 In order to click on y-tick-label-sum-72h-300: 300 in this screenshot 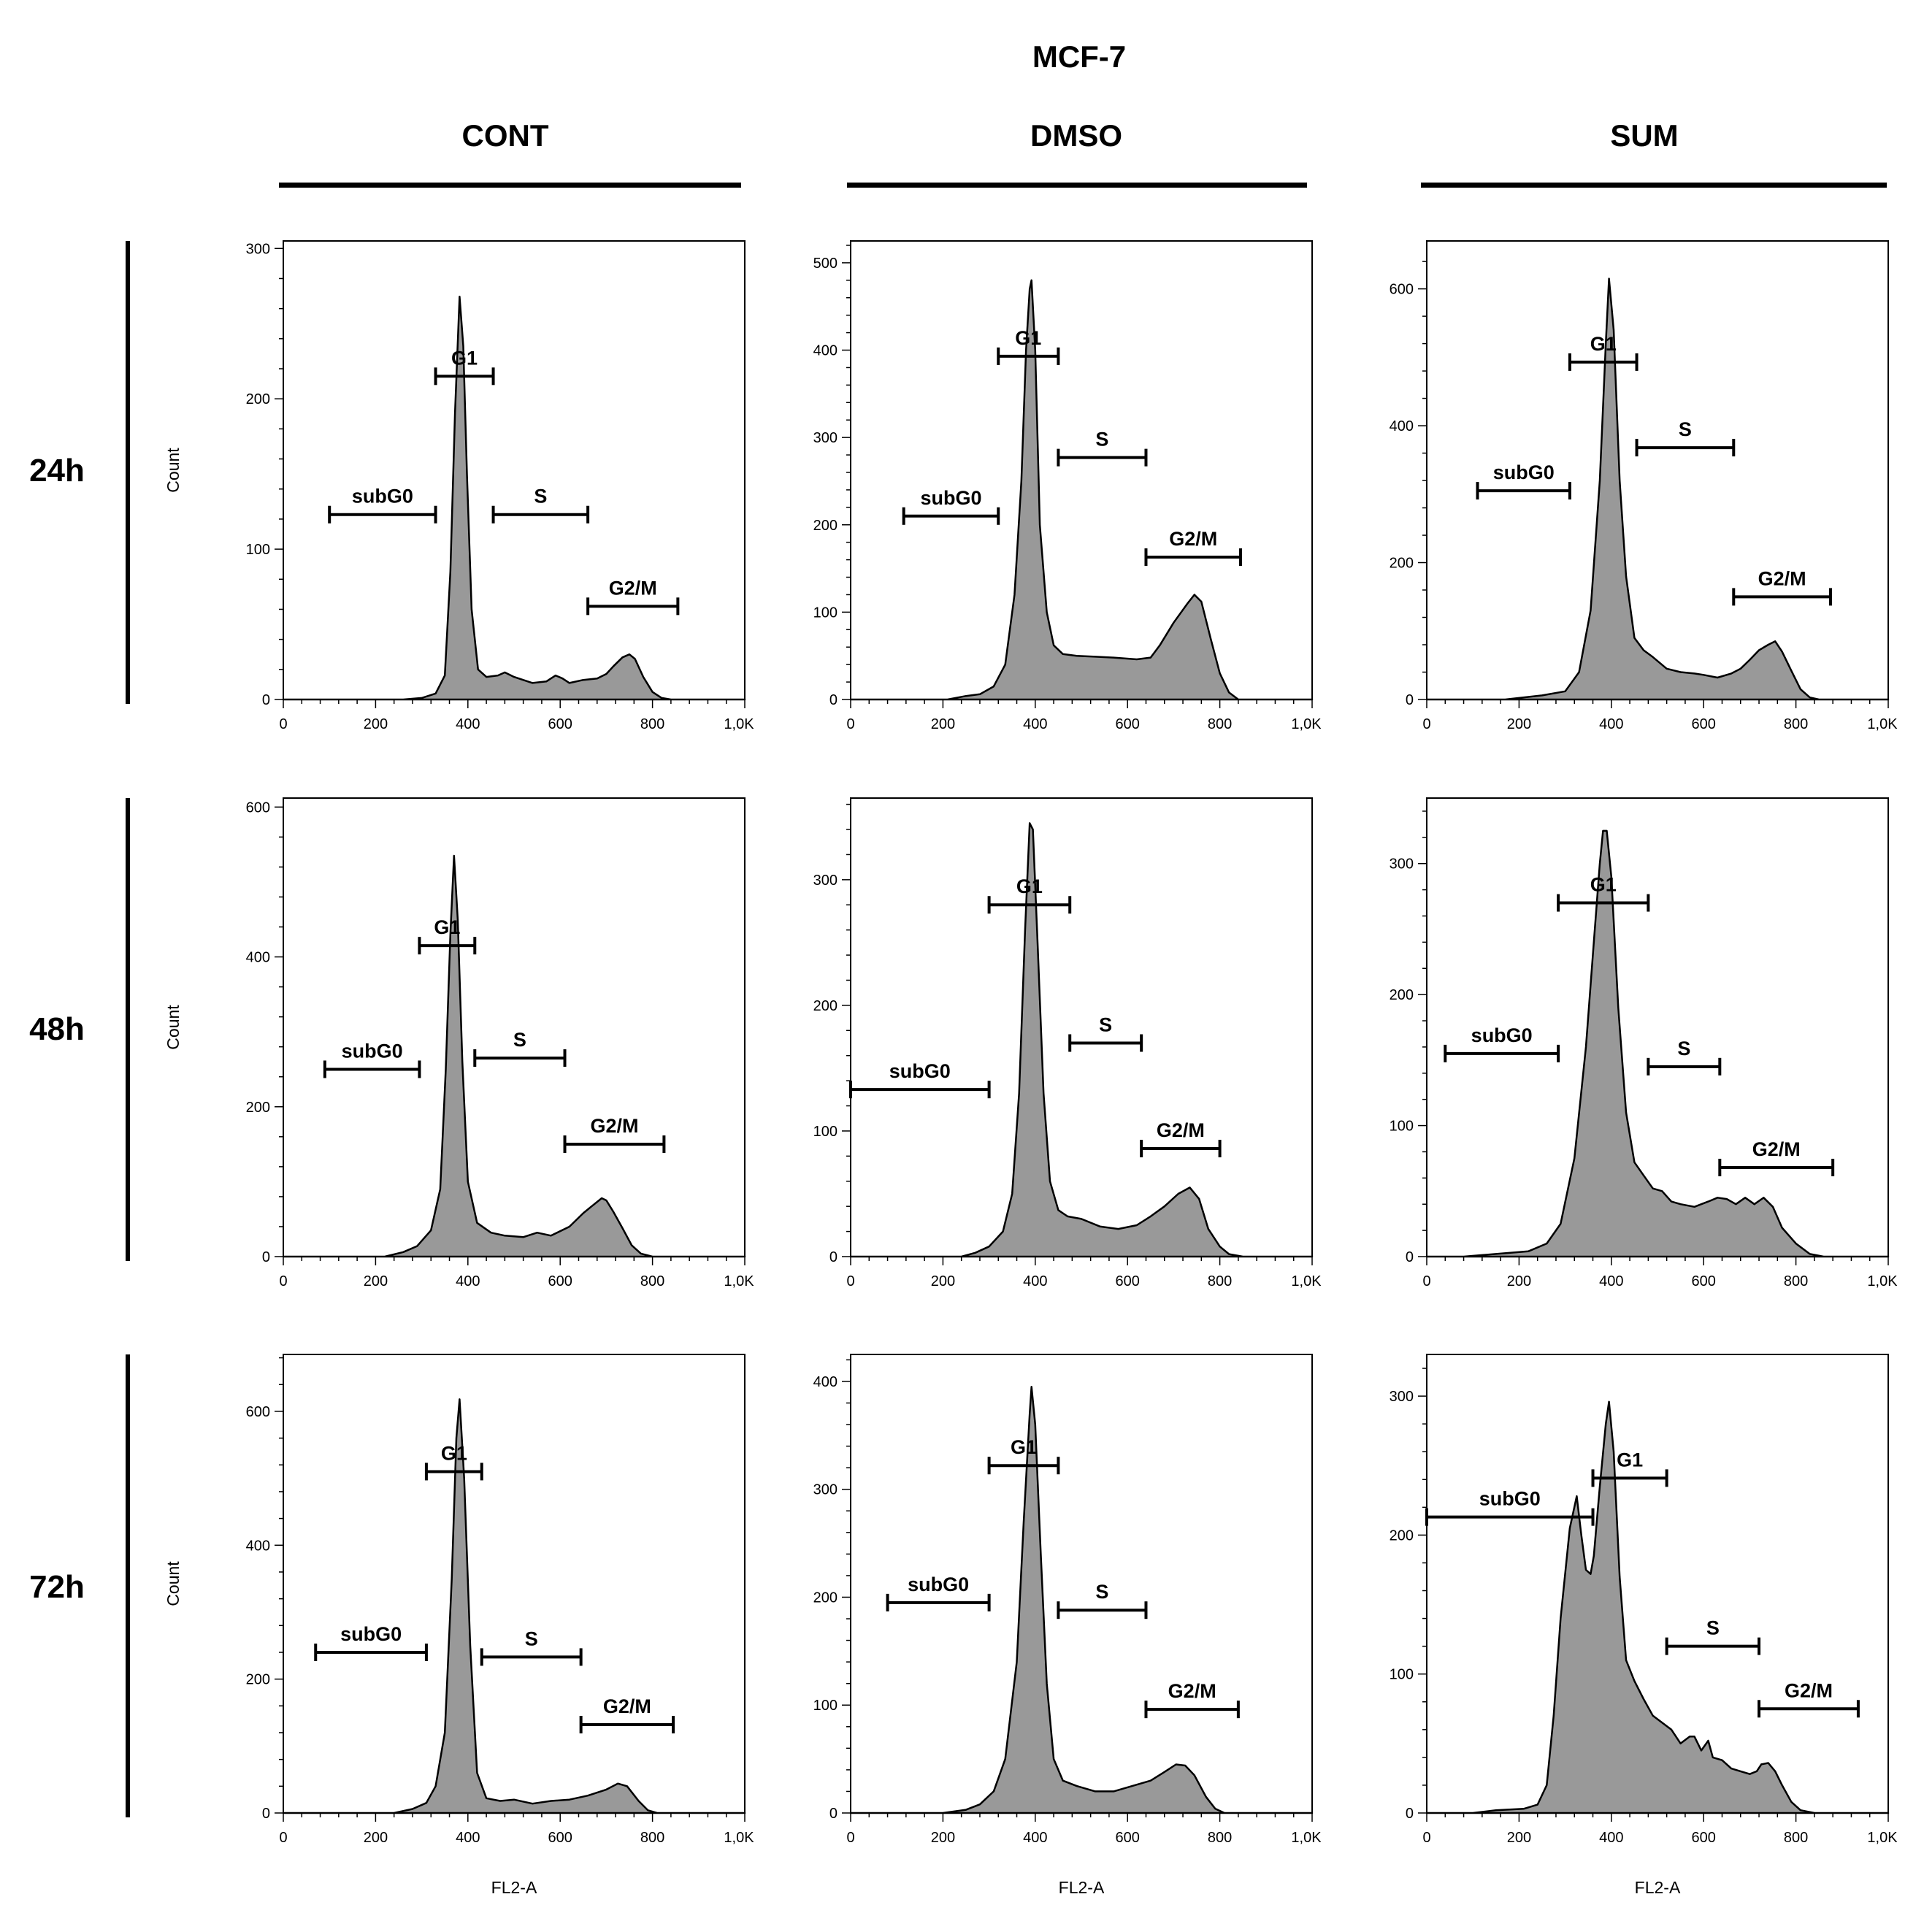, I will do `click(1402, 1397)`.